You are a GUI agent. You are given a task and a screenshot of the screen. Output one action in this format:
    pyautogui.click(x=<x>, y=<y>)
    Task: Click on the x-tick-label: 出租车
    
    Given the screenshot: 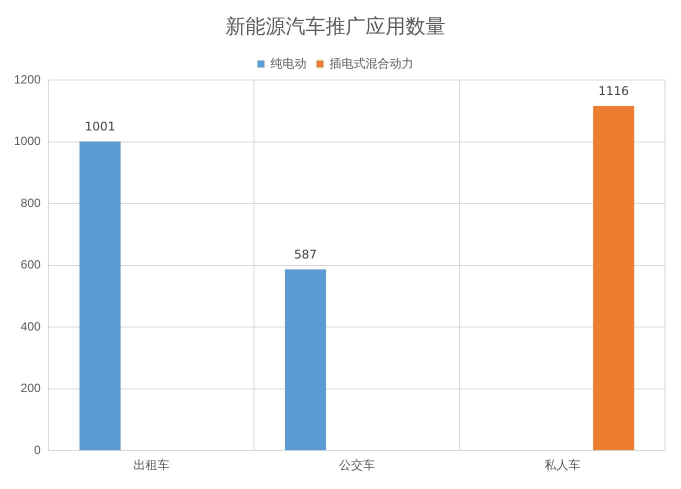 What is the action you would take?
    pyautogui.click(x=151, y=465)
    